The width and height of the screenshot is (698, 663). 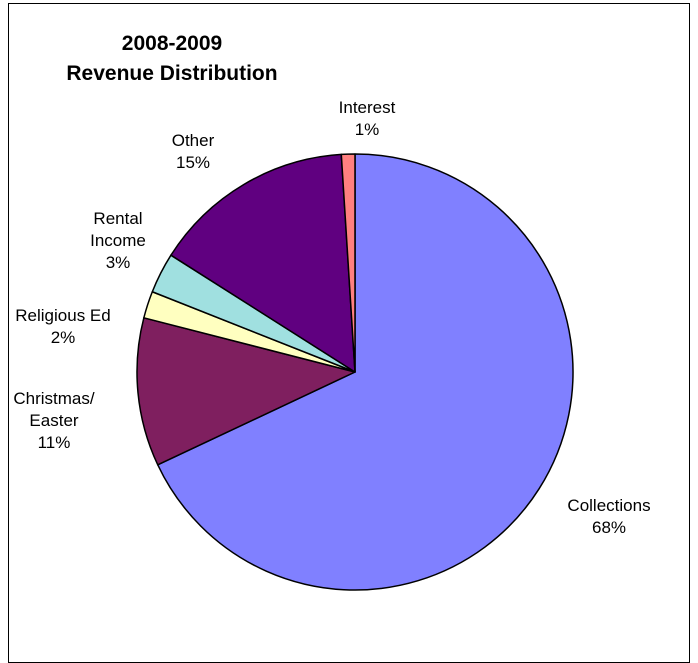 I want to click on slice-label-line: 15%, so click(x=193, y=162).